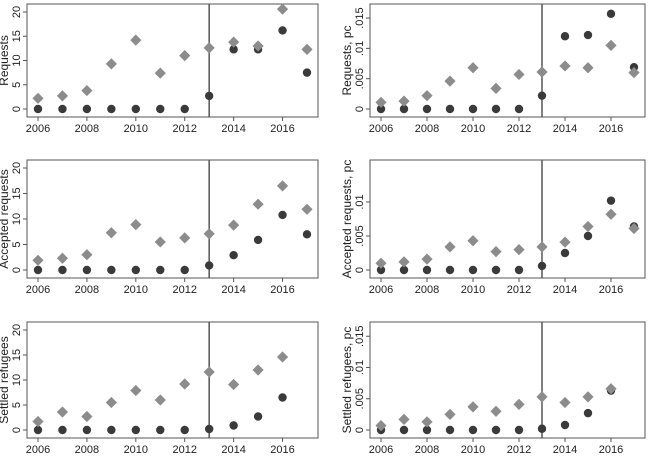  What do you see at coordinates (136, 290) in the screenshot?
I see `x-tick-label: 2010` at bounding box center [136, 290].